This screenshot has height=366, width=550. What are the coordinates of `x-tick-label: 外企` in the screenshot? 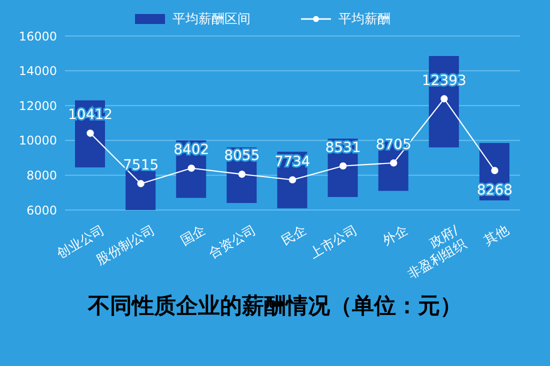 It's located at (395, 236).